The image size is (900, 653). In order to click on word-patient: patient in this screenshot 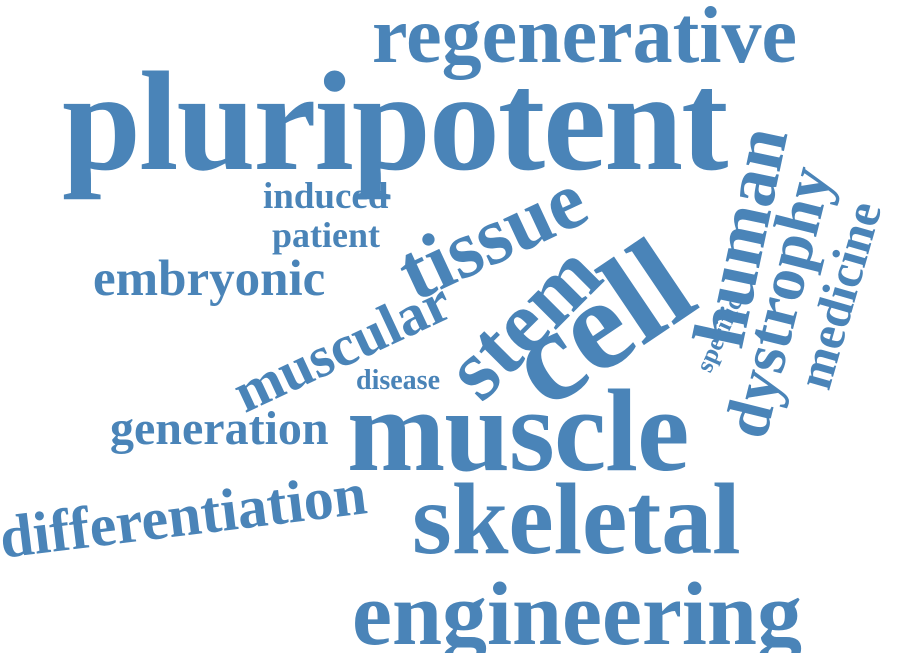, I will do `click(326, 235)`.